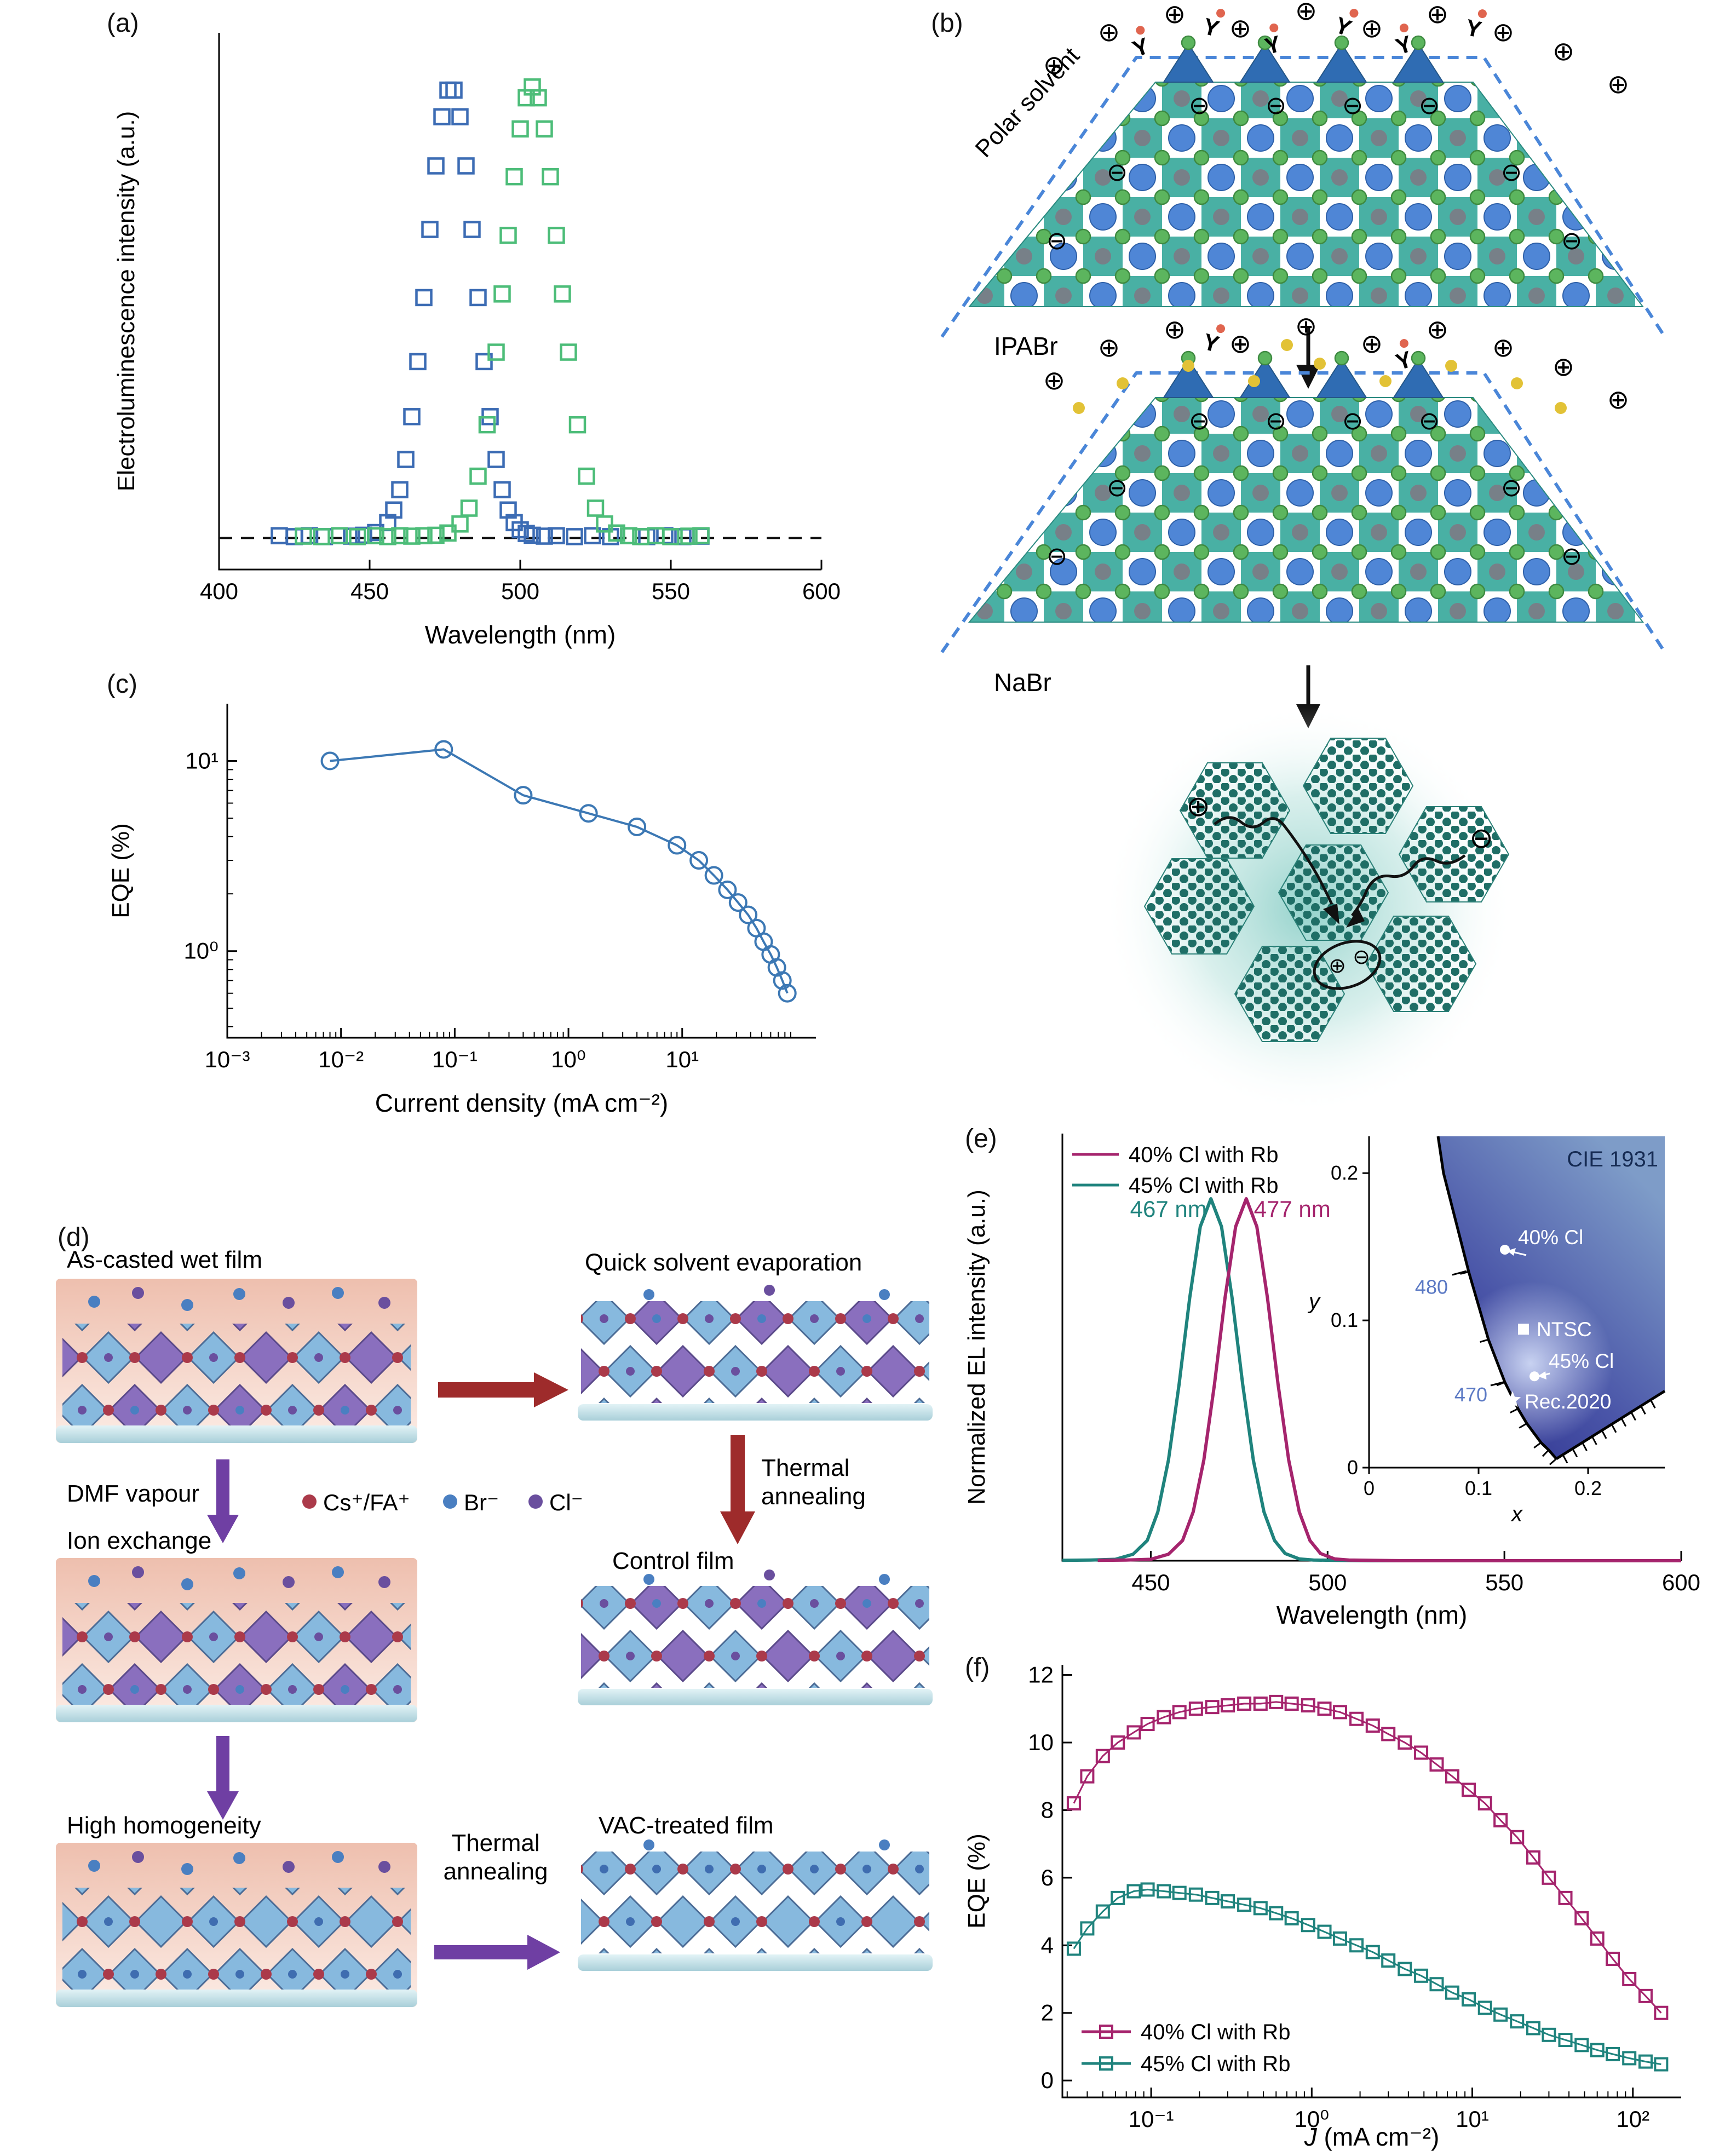 This screenshot has height=2156, width=1725. Describe the element at coordinates (1023, 683) in the screenshot. I see `nabr-label: NaBr` at that location.